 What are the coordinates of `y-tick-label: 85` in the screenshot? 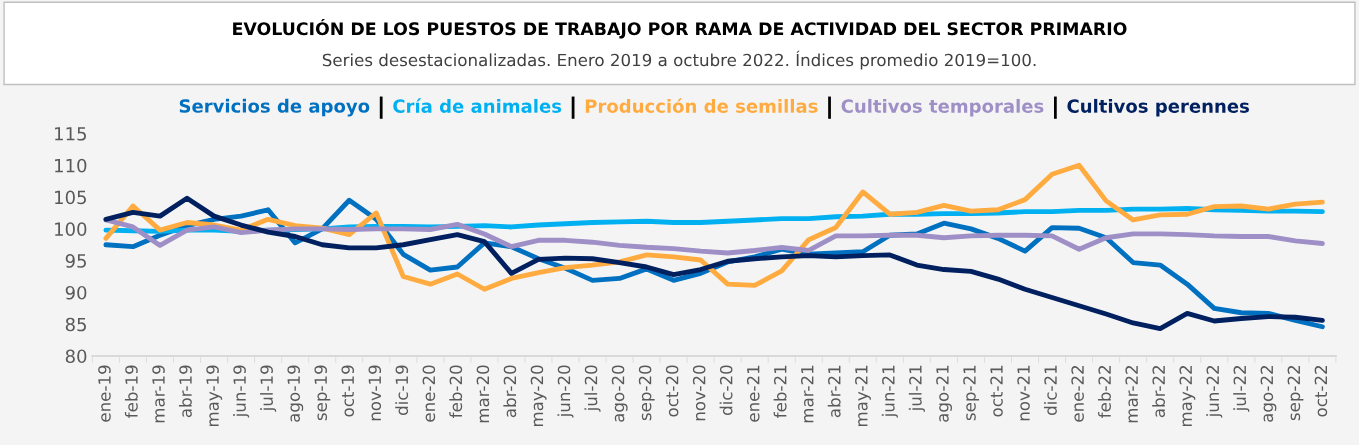 It's located at (75, 324).